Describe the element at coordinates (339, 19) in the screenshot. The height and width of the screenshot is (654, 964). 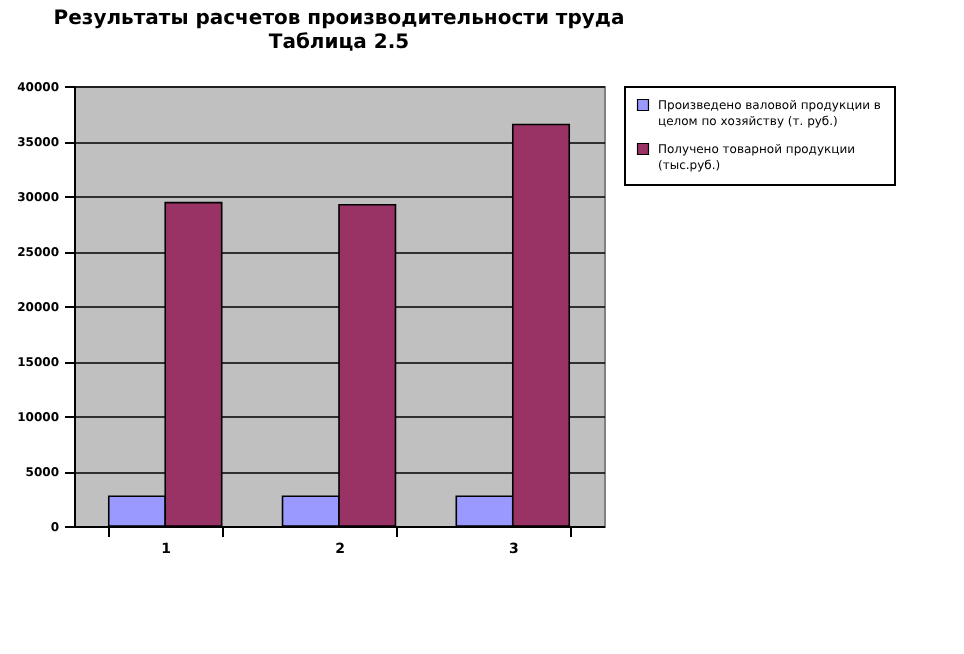
I see `chart-title: Результаты расчетов производительности труда` at that location.